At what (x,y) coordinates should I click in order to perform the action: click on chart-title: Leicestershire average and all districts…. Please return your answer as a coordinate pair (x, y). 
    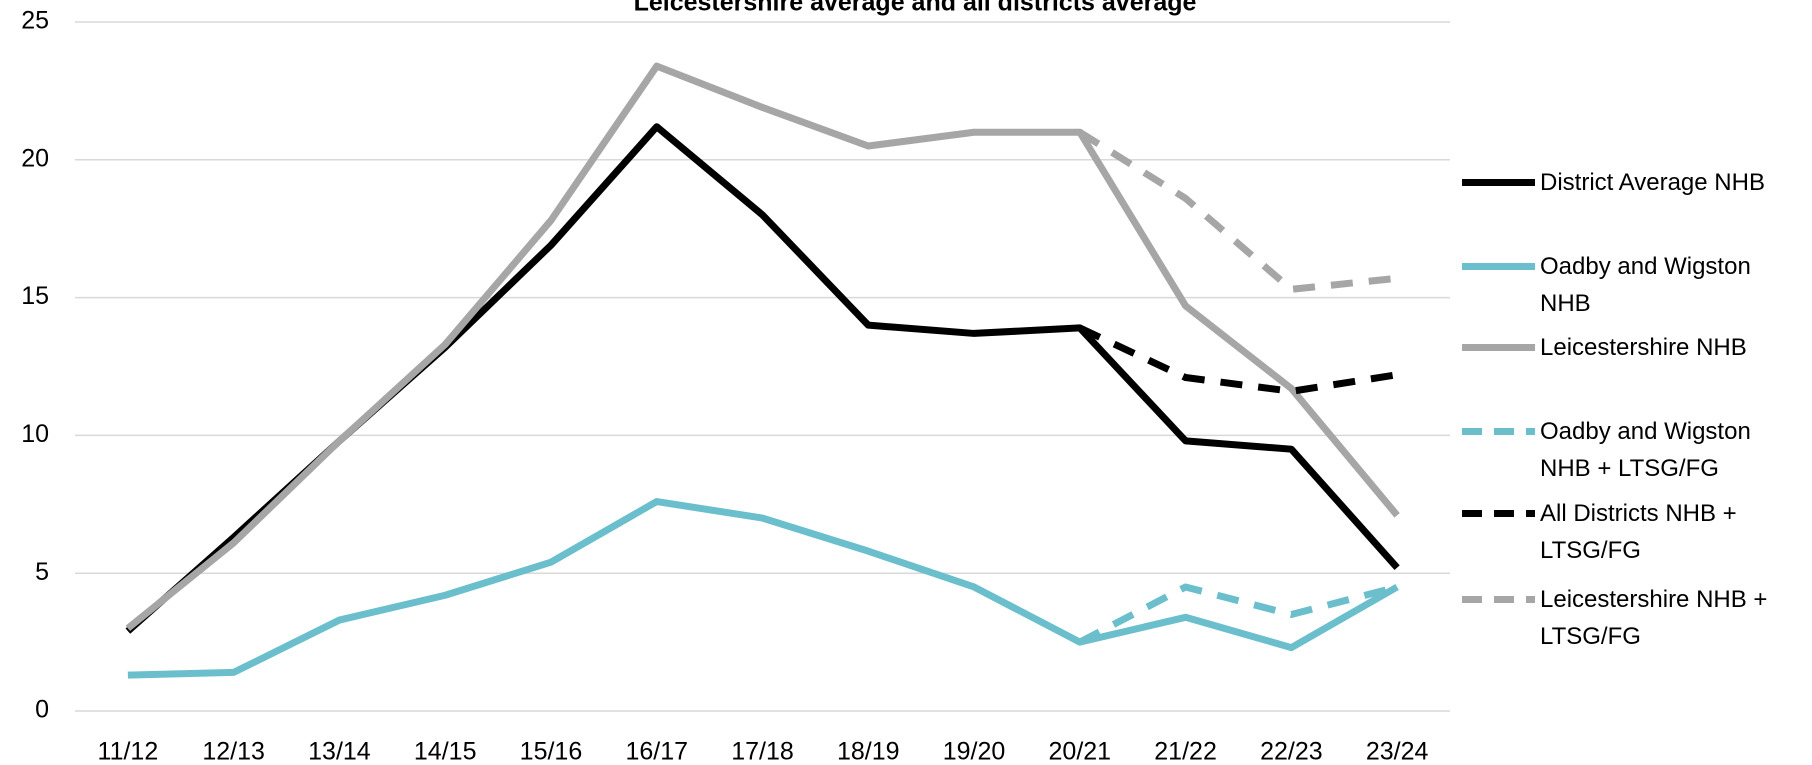
    Looking at the image, I should click on (915, 8).